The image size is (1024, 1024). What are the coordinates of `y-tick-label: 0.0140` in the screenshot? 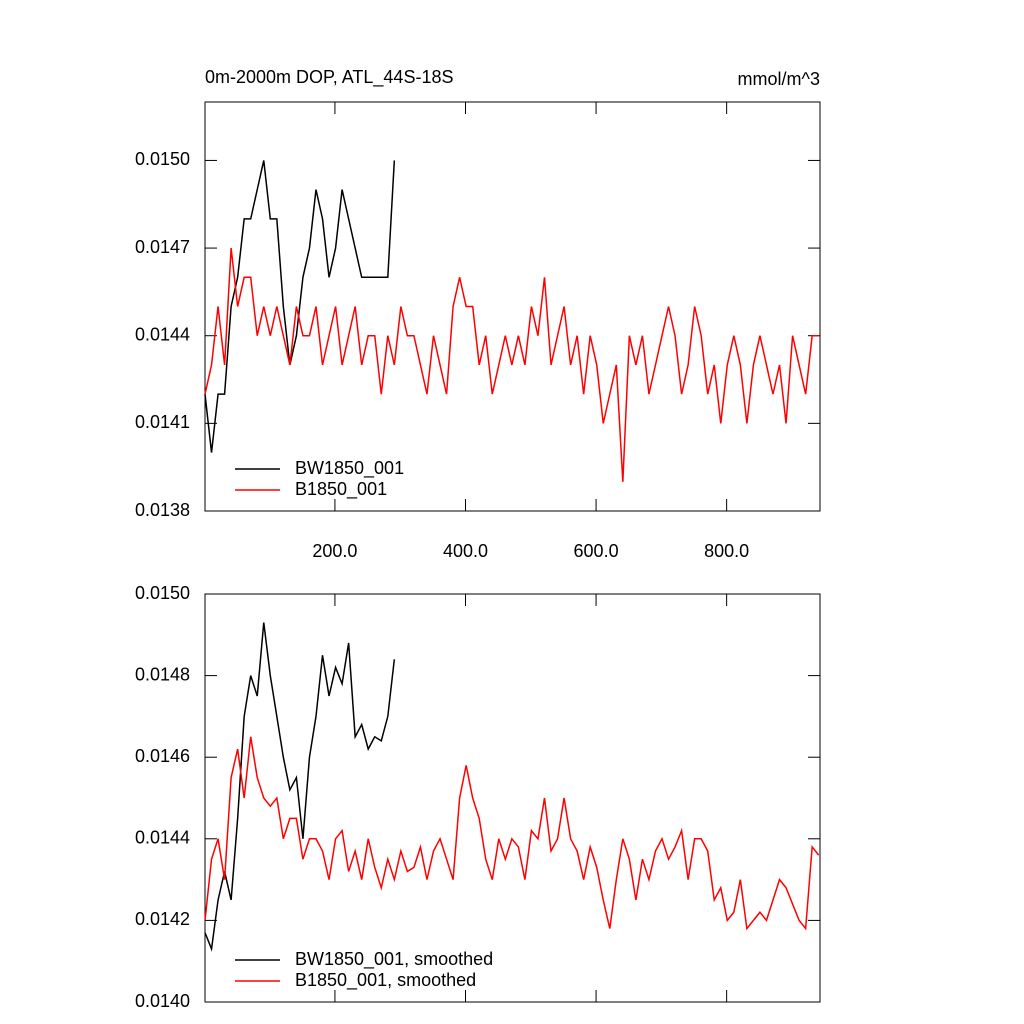 It's located at (162, 1001).